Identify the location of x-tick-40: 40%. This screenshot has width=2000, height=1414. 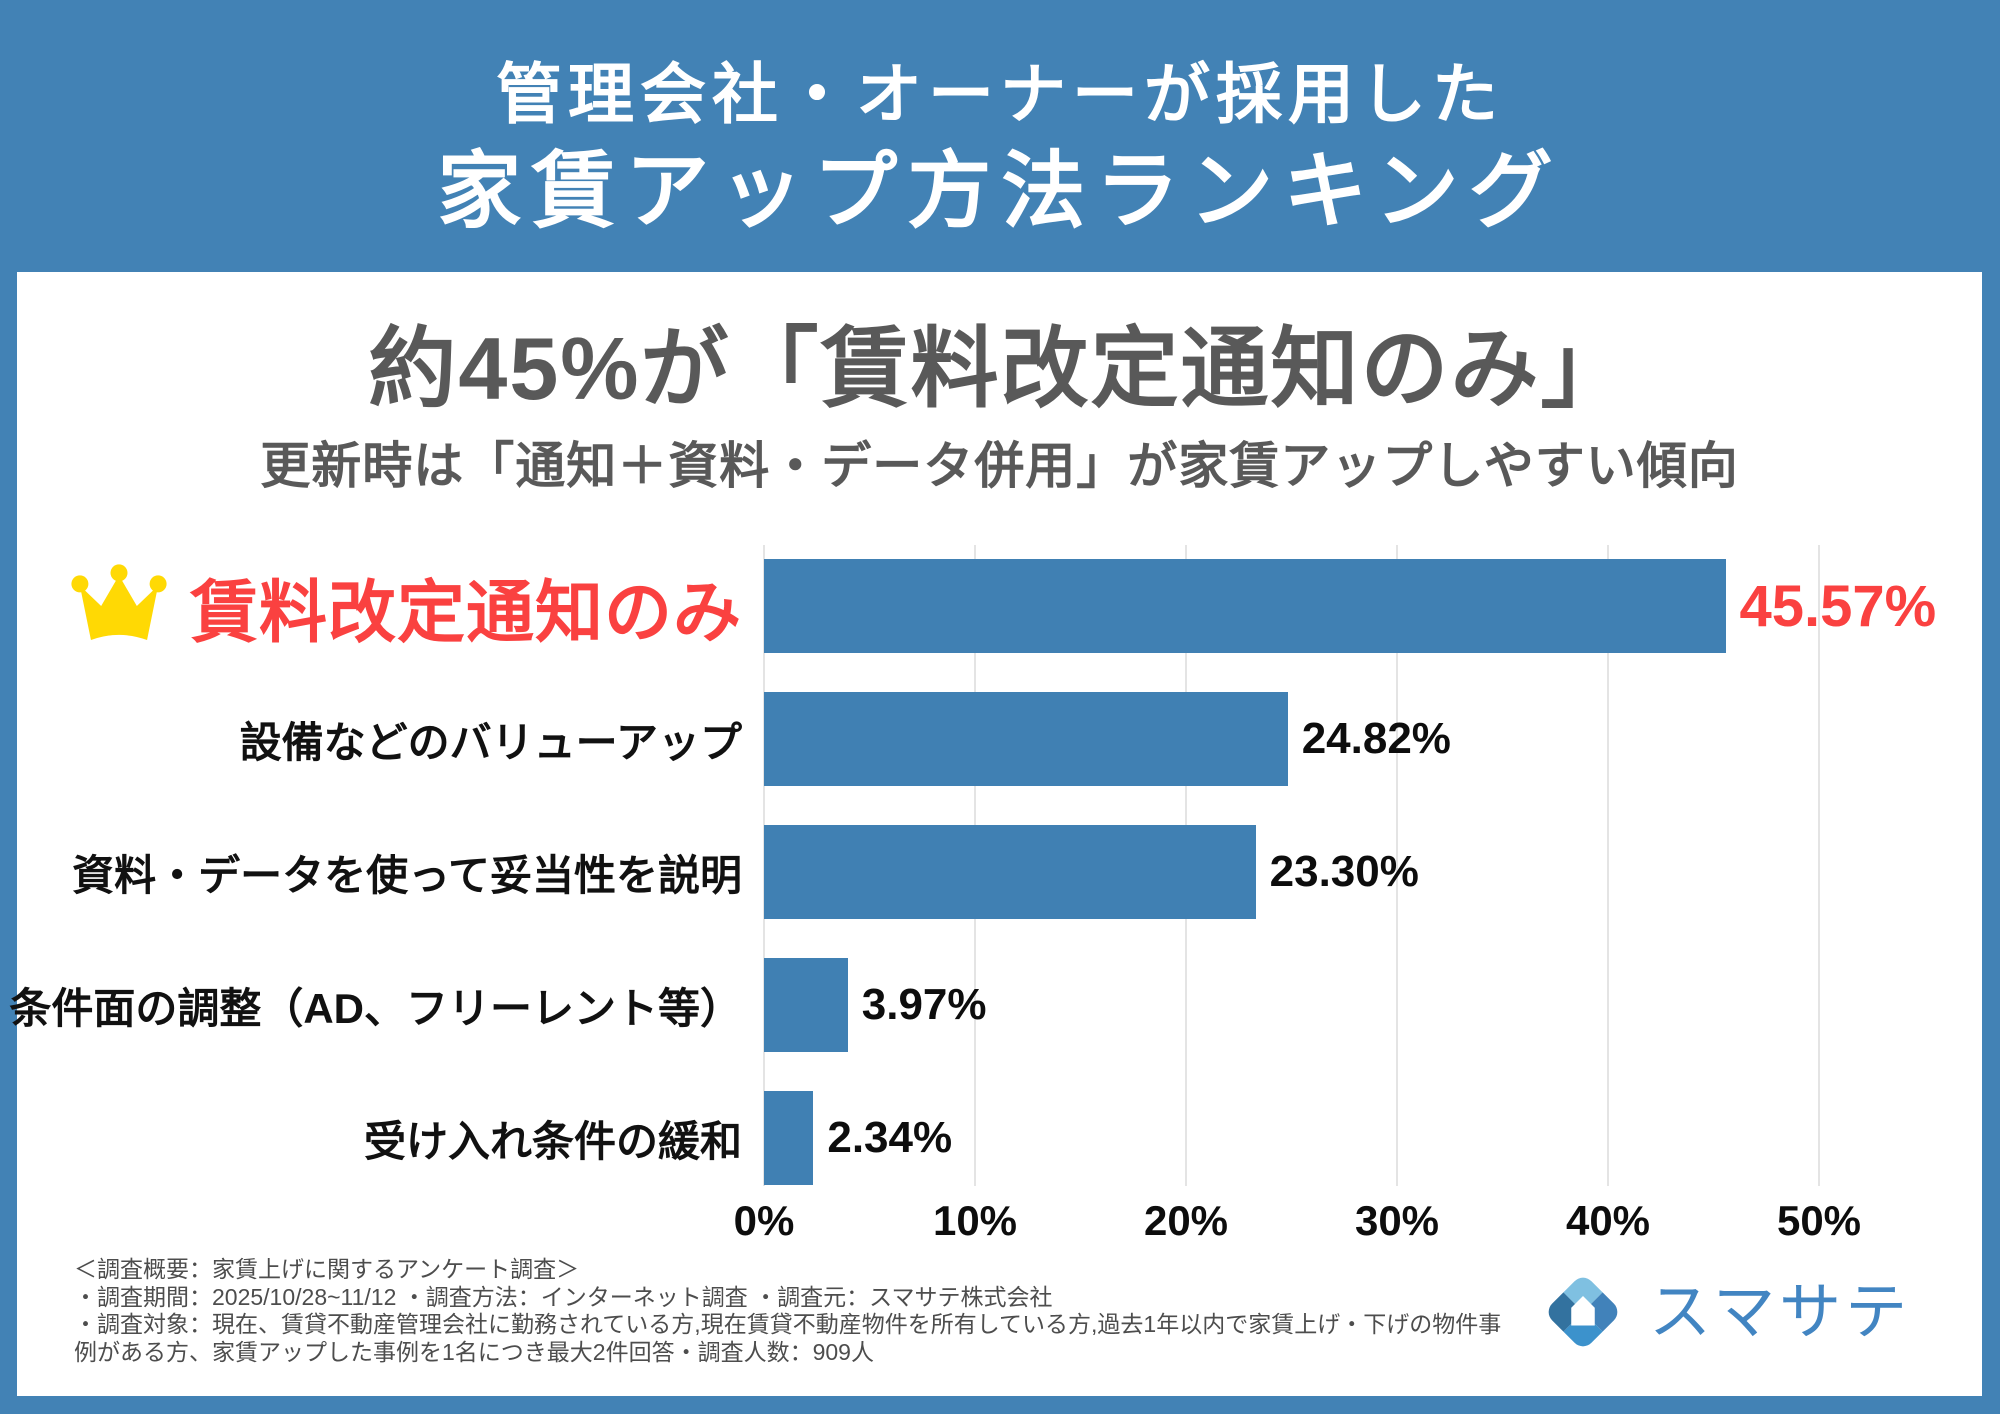
(1608, 1220).